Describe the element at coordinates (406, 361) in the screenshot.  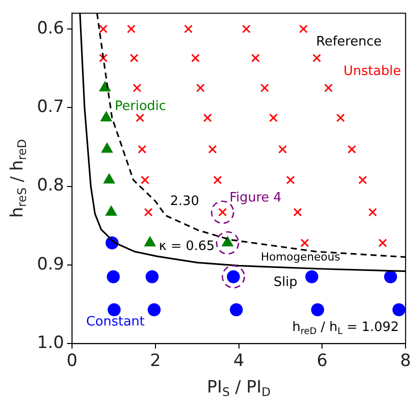
I see `x-tick-label: 8` at that location.